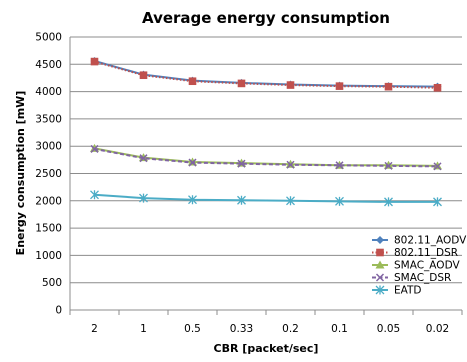 This screenshot has height=362, width=467. Describe the element at coordinates (388, 329) in the screenshot. I see `x-tick-label: 0.05` at that location.